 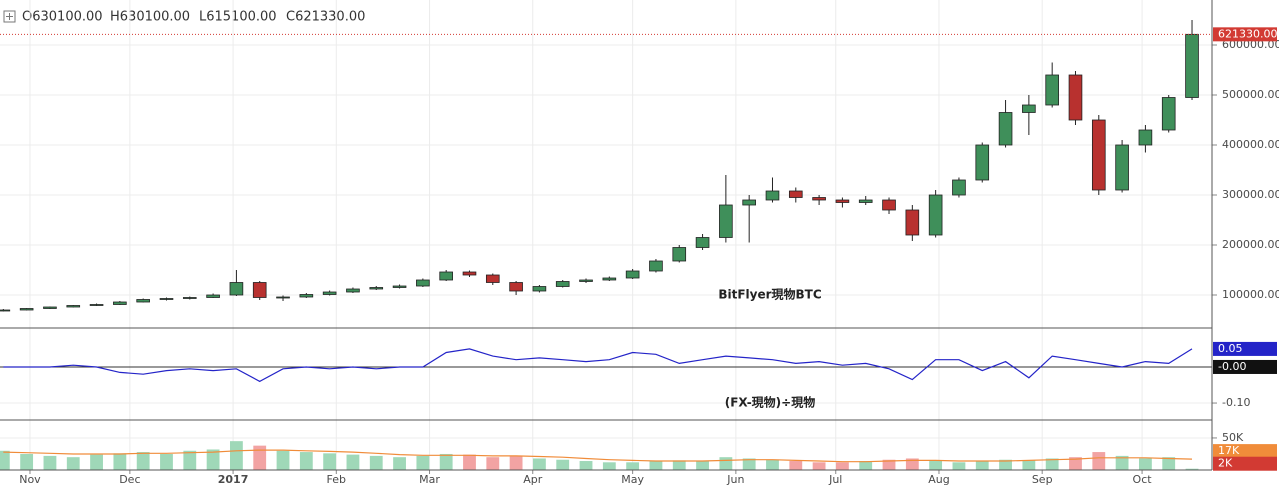 I want to click on x-tick-label: Oct, so click(x=1143, y=479).